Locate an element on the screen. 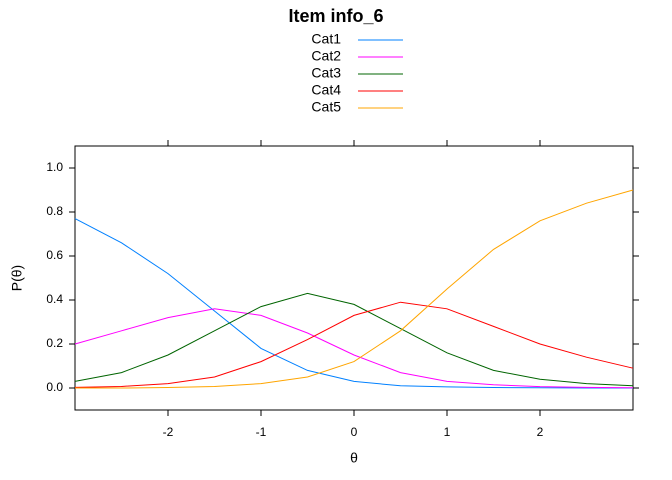  legend-label: Cat2 is located at coordinates (326, 56).